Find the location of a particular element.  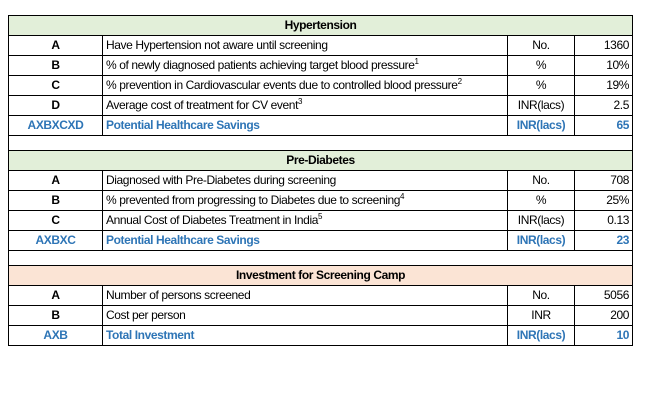

row-unit: INR is located at coordinates (541, 315).